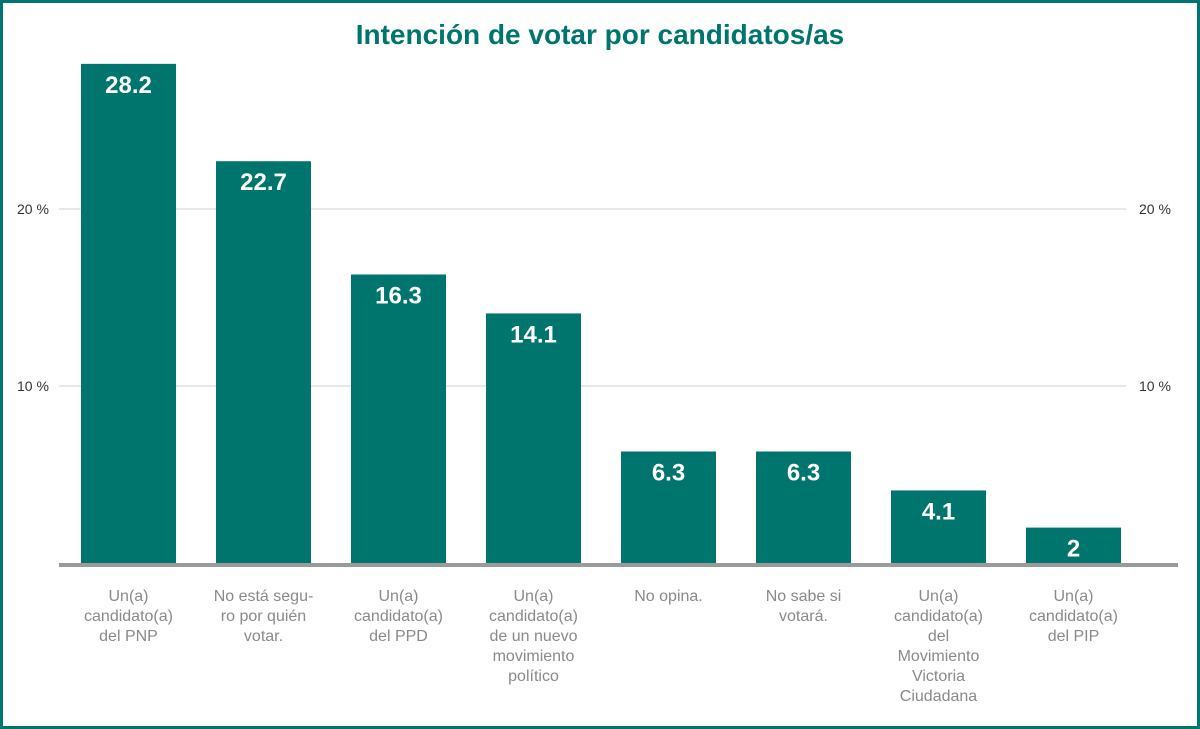 This screenshot has height=729, width=1200. Describe the element at coordinates (1073, 549) in the screenshot. I see `bar-value-label: 2` at that location.